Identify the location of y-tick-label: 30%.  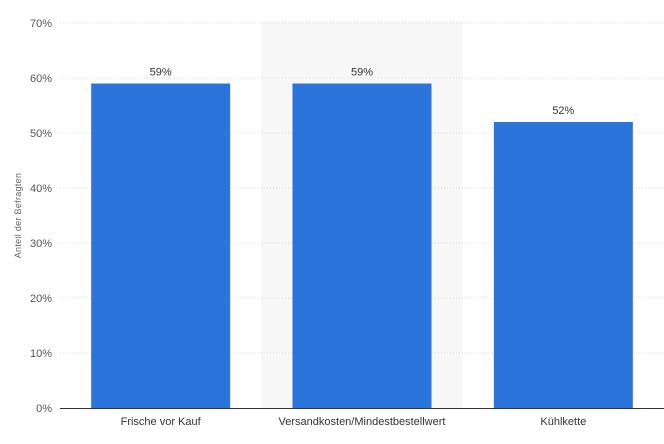
(41, 244).